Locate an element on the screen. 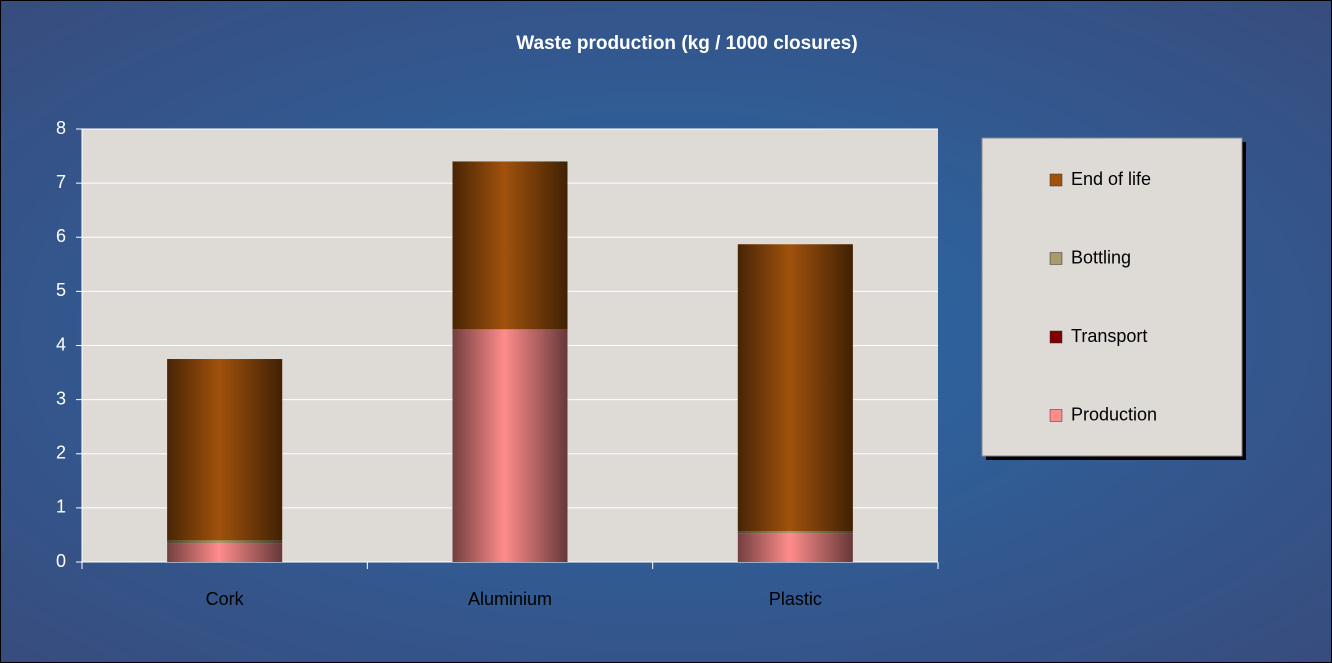 The image size is (1332, 663). y-tick-label: 3 is located at coordinates (61, 398).